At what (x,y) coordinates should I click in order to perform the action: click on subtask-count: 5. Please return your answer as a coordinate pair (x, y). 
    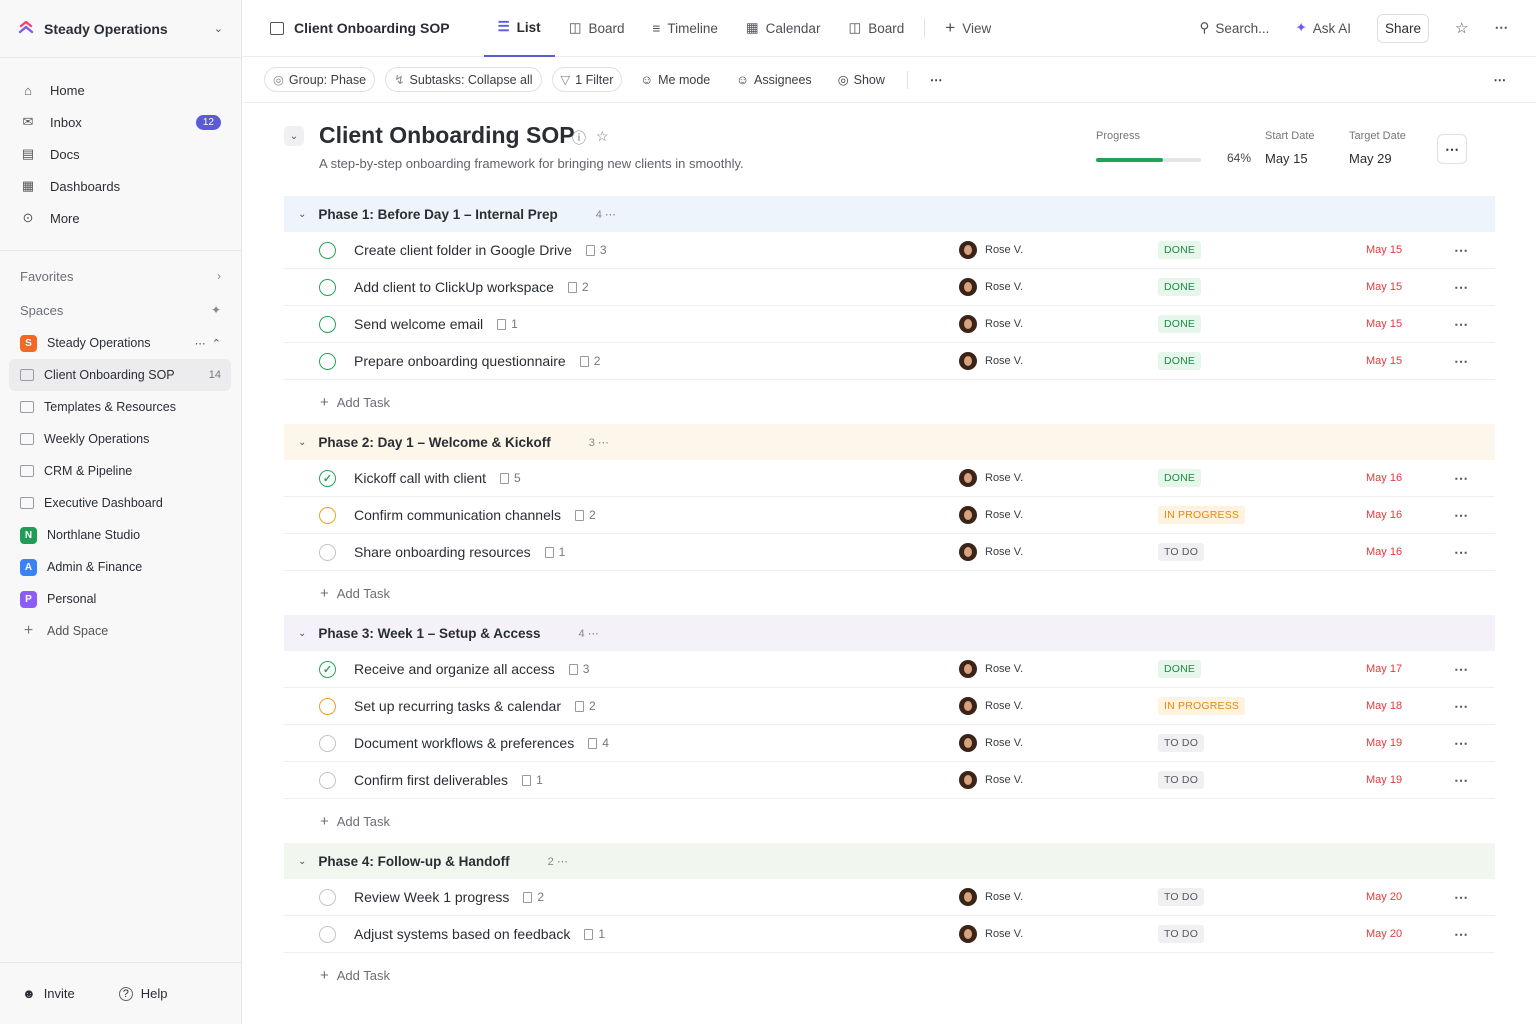
    Looking at the image, I should click on (510, 478).